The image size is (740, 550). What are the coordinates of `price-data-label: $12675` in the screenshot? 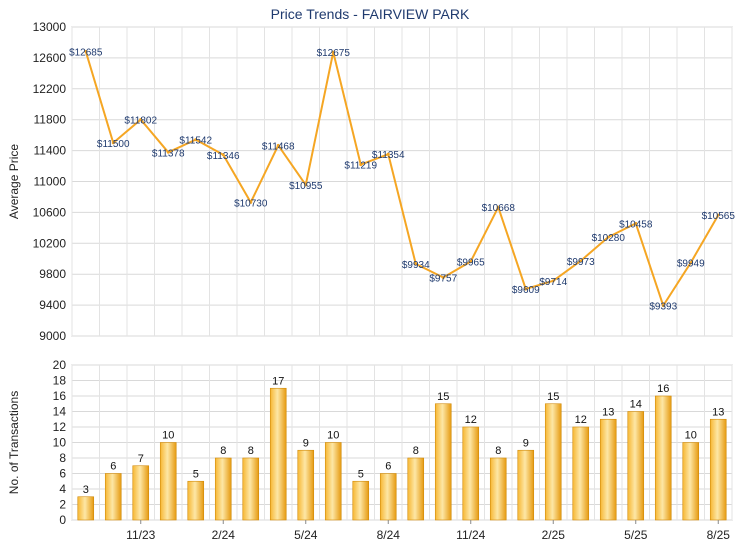 It's located at (334, 53).